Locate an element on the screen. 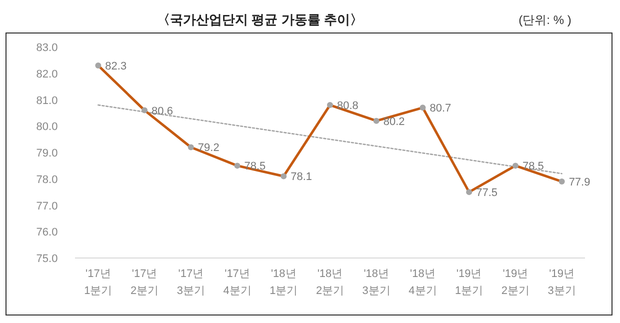 The image size is (620, 323). y-tick-label: 76.0 is located at coordinates (47, 232).